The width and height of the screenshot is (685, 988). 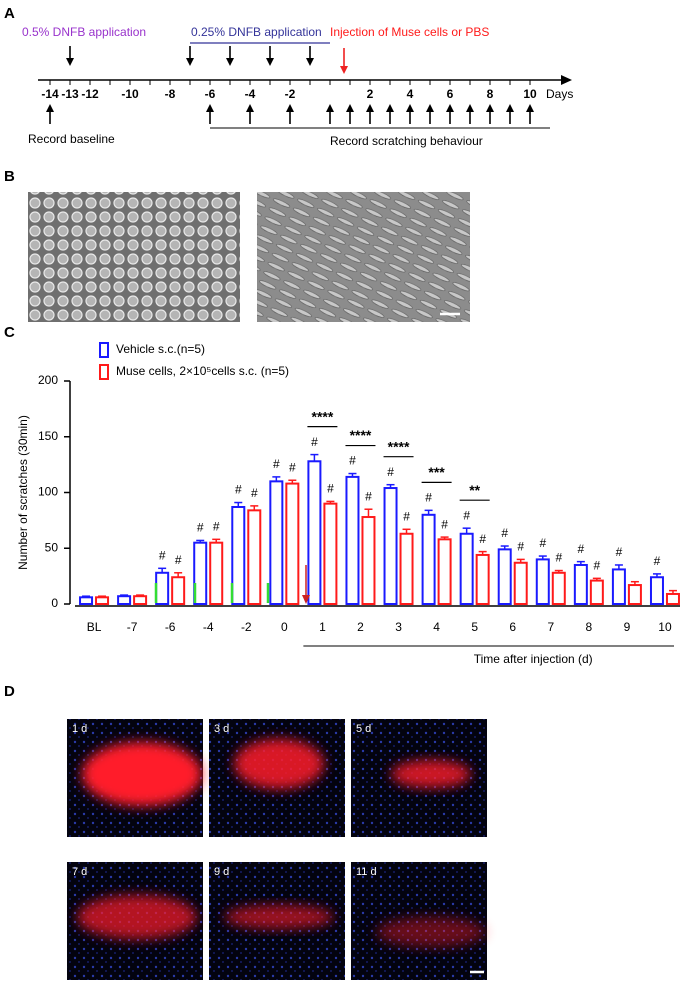 What do you see at coordinates (490, 94) in the screenshot?
I see `day-label: 8` at bounding box center [490, 94].